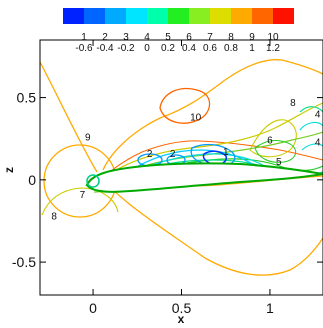 This screenshot has height=328, width=323. I want to click on x-tick-label-1: 0.5, so click(182, 308).